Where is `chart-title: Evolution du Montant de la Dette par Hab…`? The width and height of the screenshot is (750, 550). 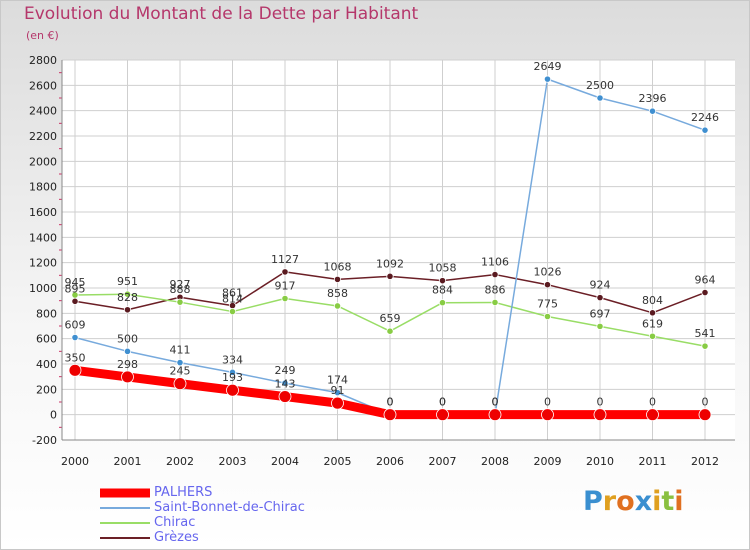
chart-title: Evolution du Montant de la Dette par Hab… is located at coordinates (221, 14).